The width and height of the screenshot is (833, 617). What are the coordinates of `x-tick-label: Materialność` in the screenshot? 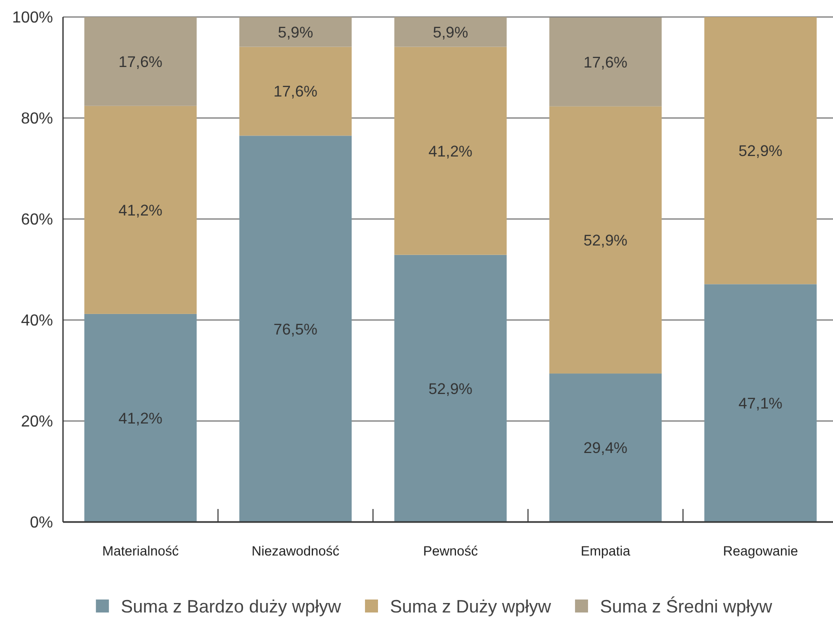 It's located at (141, 551).